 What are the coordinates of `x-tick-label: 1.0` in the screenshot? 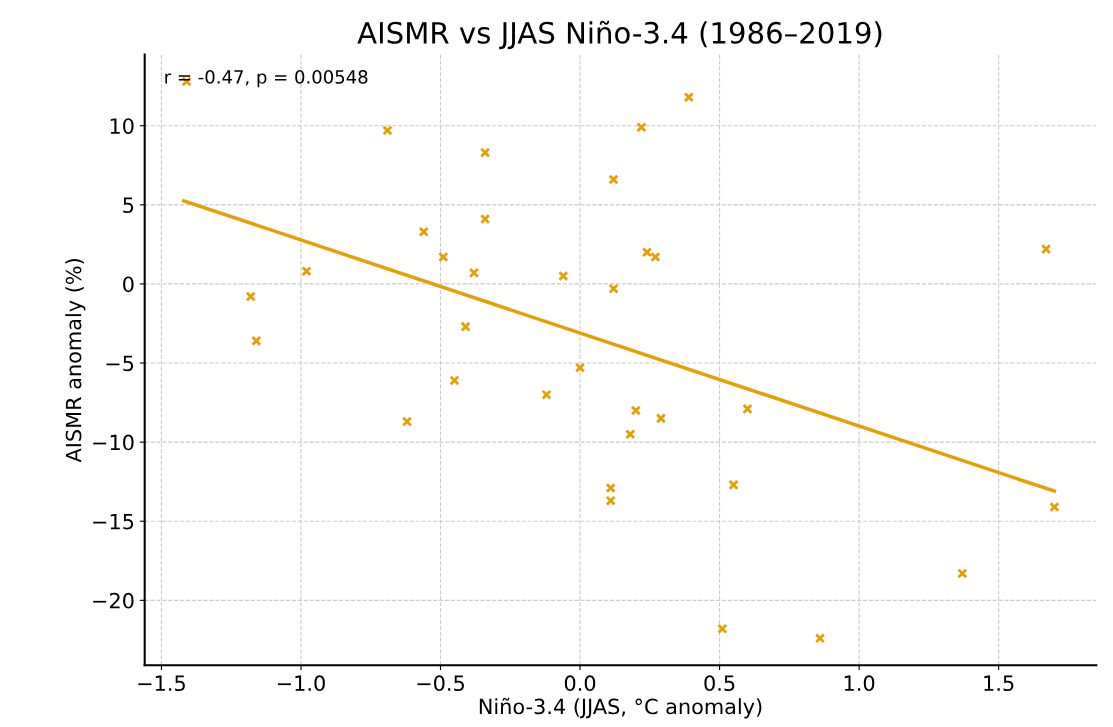 It's located at (859, 683).